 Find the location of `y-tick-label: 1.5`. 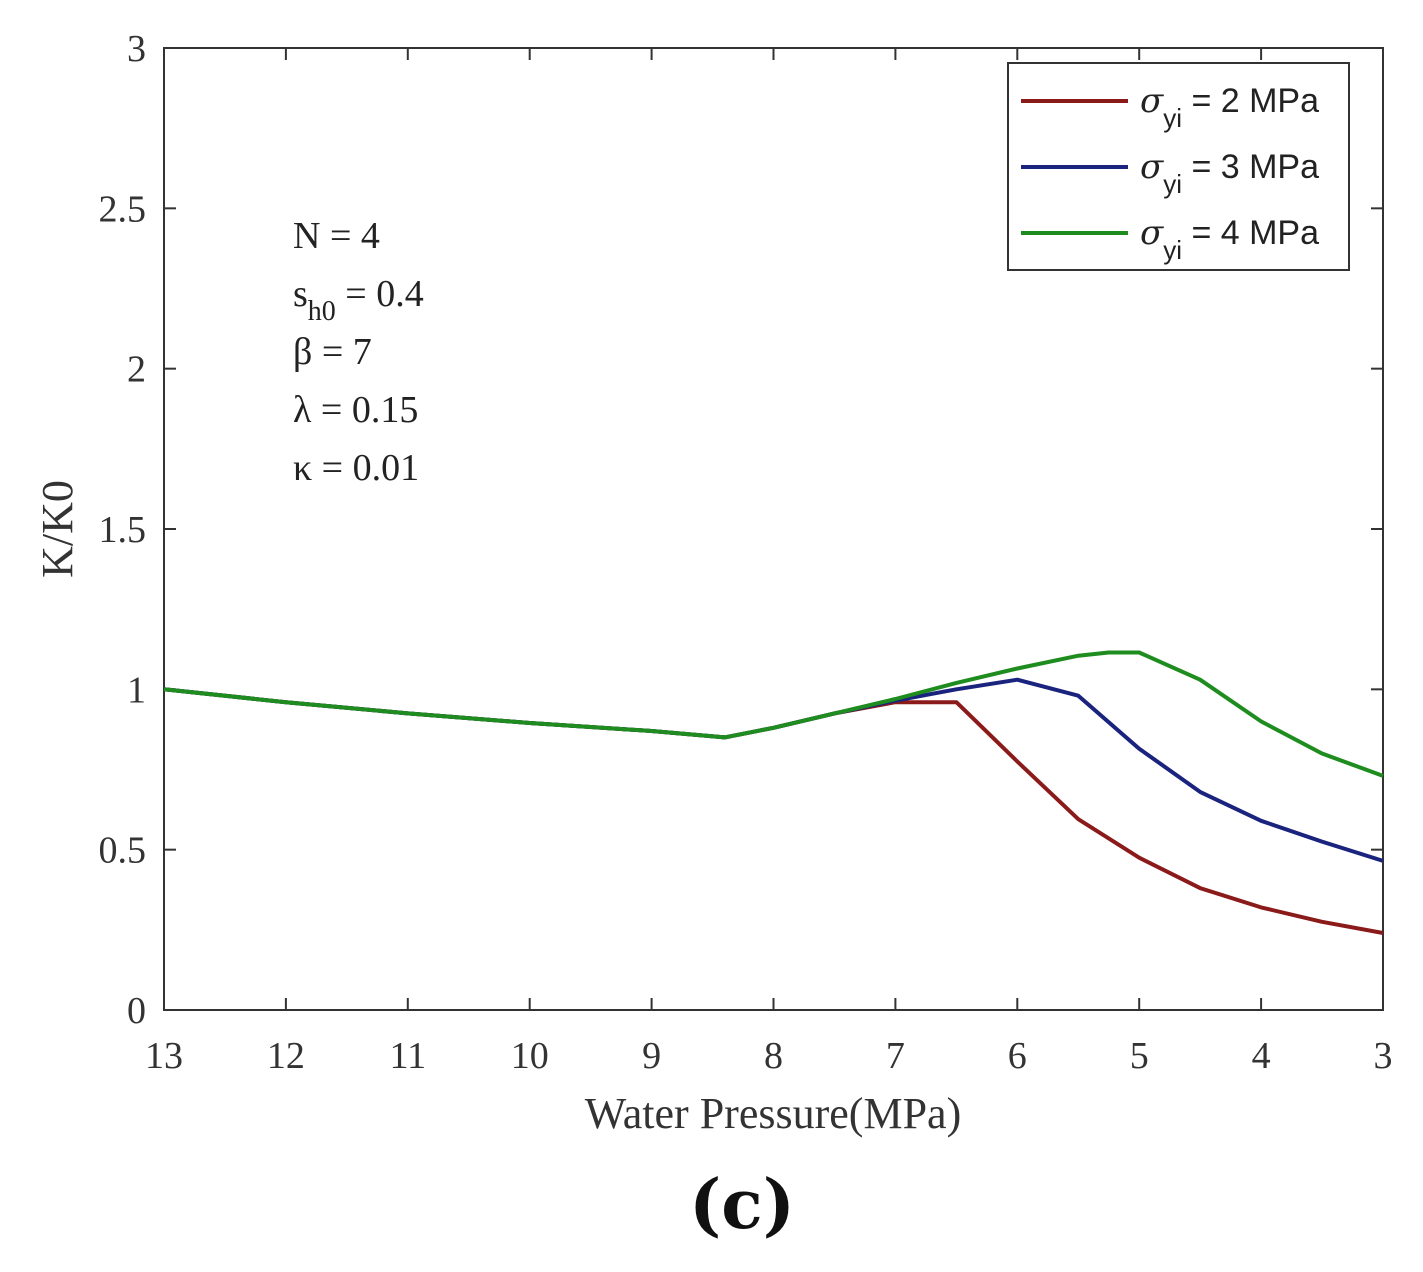

y-tick-label: 1.5 is located at coordinates (123, 530).